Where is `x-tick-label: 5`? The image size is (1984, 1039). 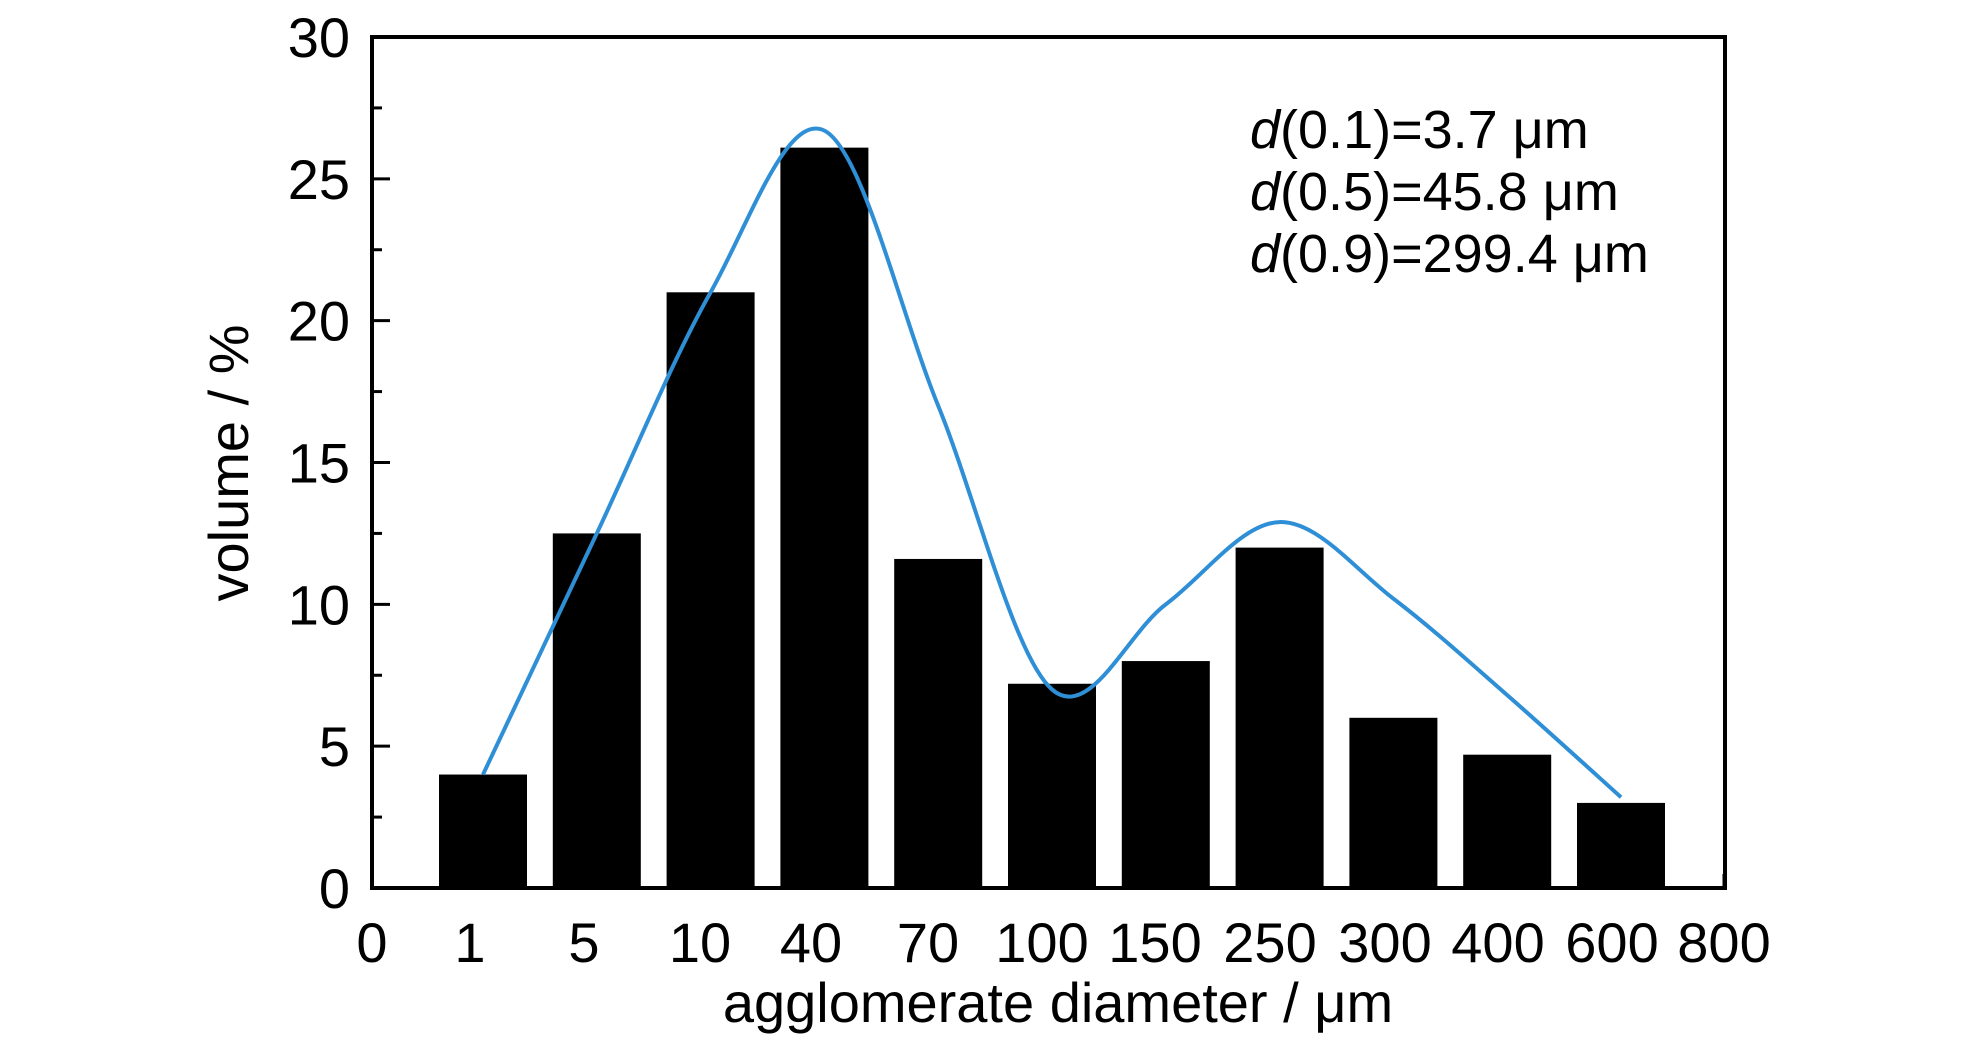
x-tick-label: 5 is located at coordinates (583, 942).